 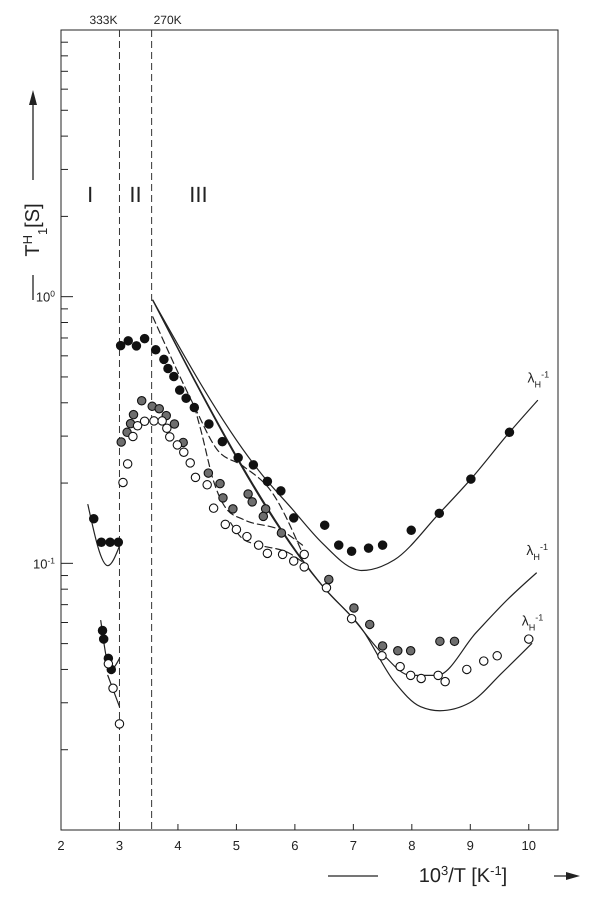 I want to click on x-axis-title: 10$^{3}$/T [K$^{-1}$], so click(x=463, y=874).